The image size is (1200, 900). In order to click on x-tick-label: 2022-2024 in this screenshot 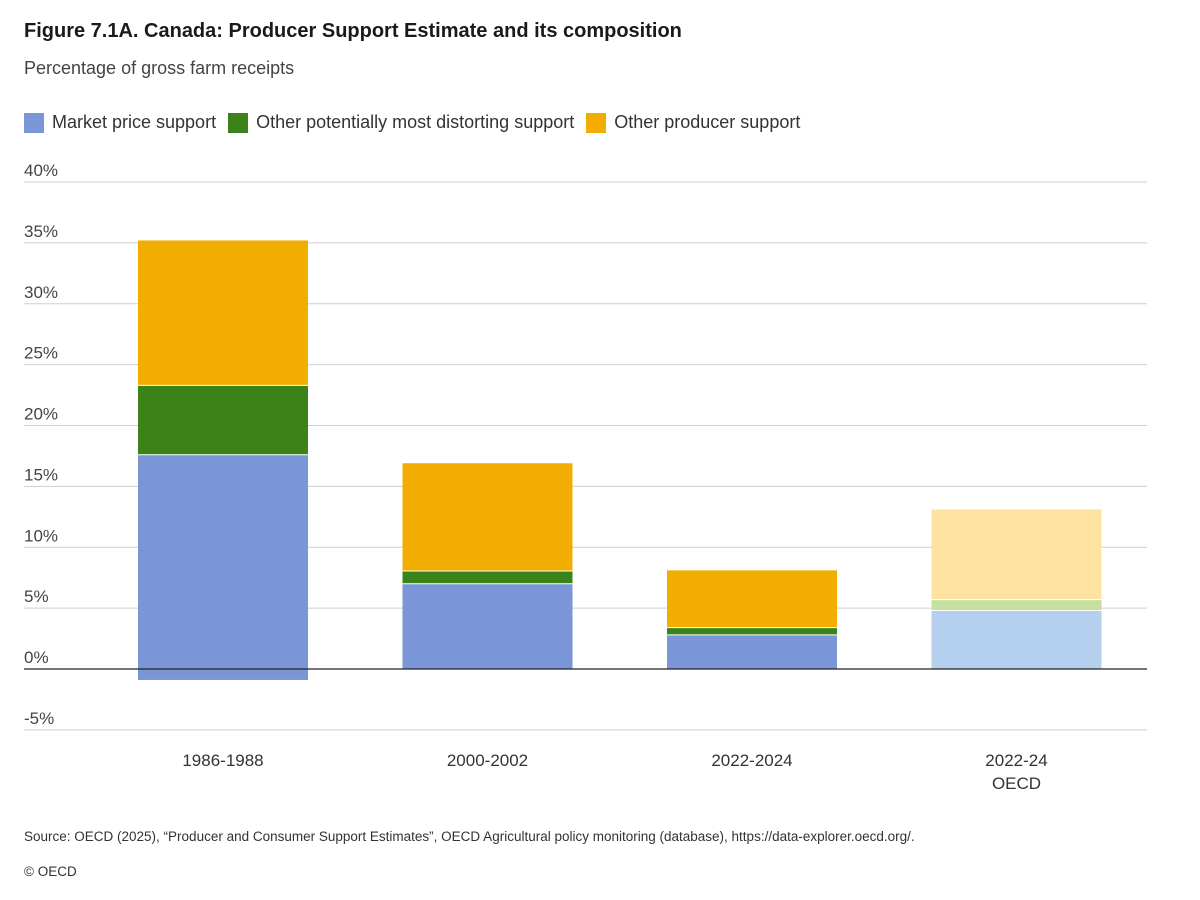, I will do `click(751, 760)`.